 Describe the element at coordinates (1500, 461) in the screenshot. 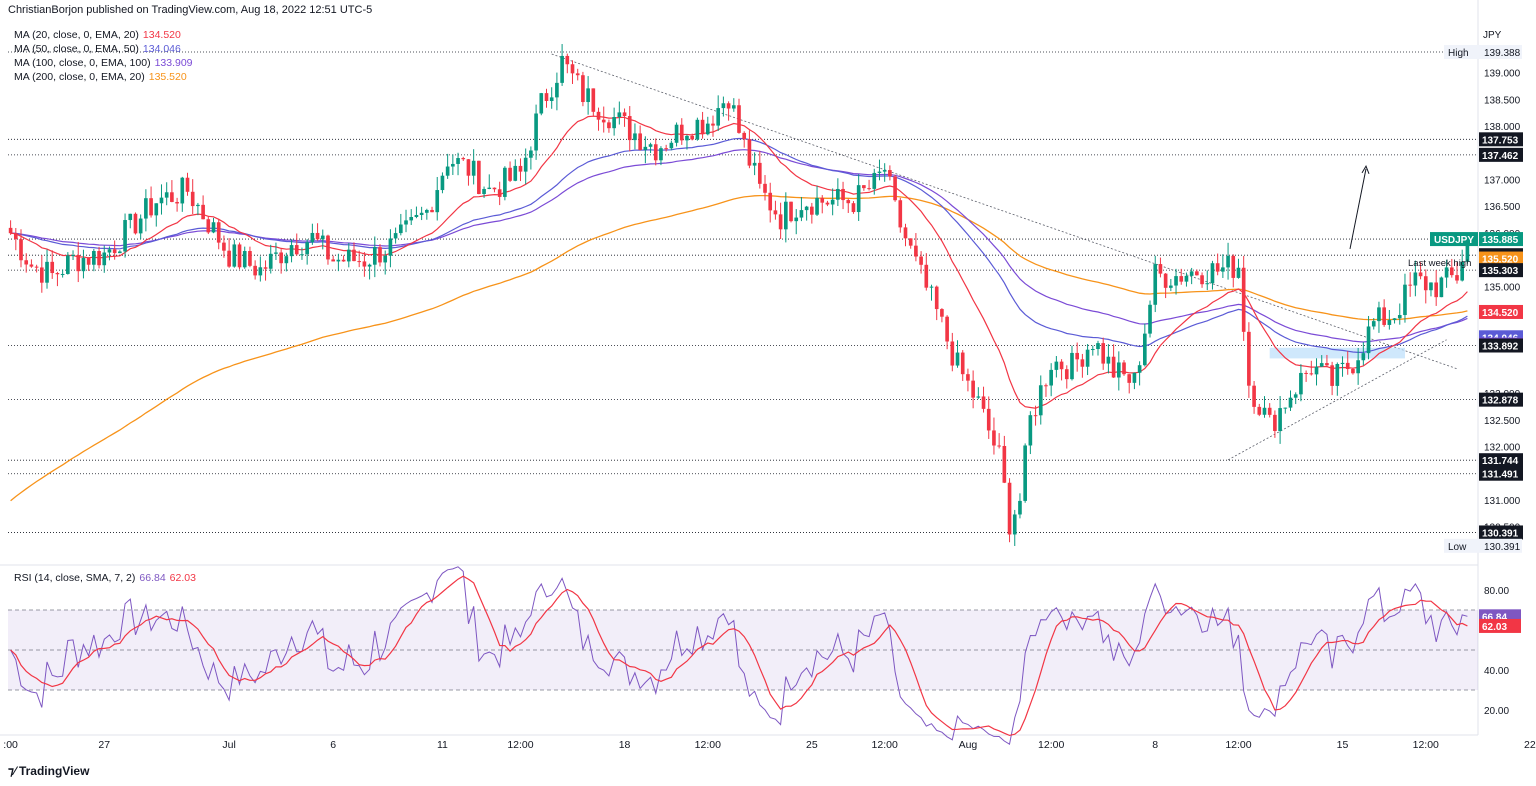

I see `price-tag-text: 131.744` at that location.